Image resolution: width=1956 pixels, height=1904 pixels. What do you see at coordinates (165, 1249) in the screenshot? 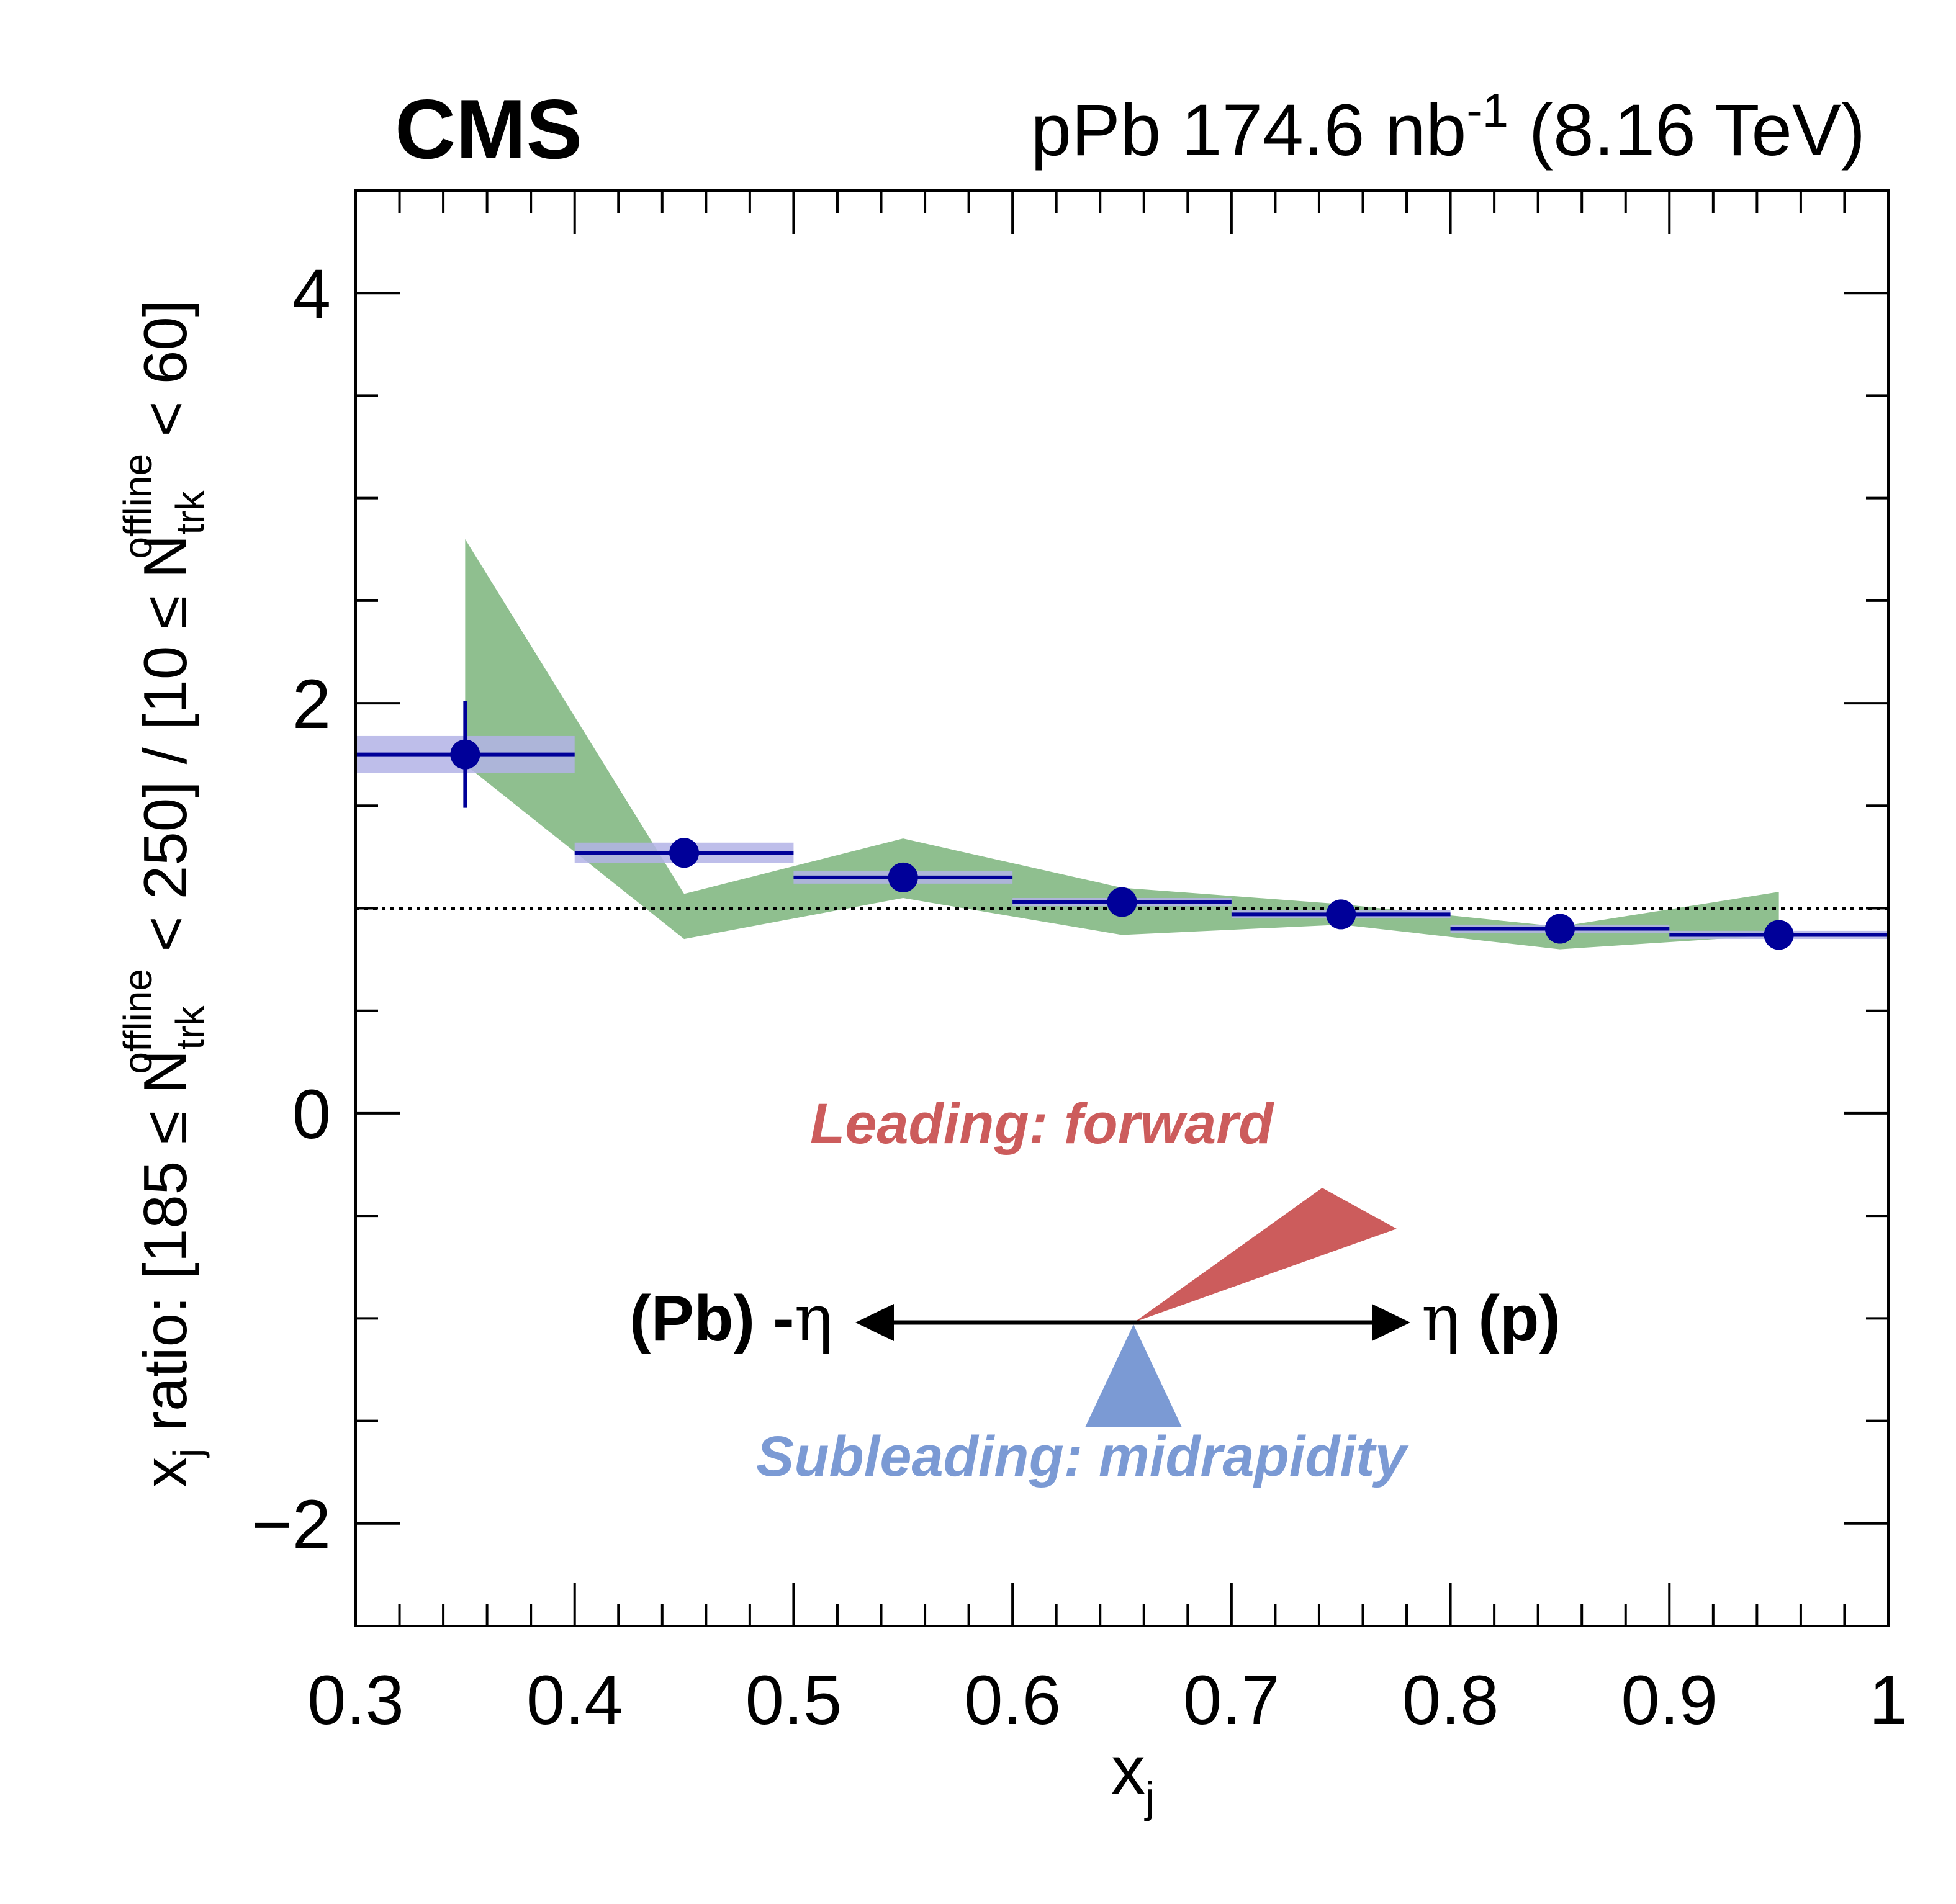
I see `ylabel-ratio-open: ratio: [185 ≤ N` at bounding box center [165, 1249].